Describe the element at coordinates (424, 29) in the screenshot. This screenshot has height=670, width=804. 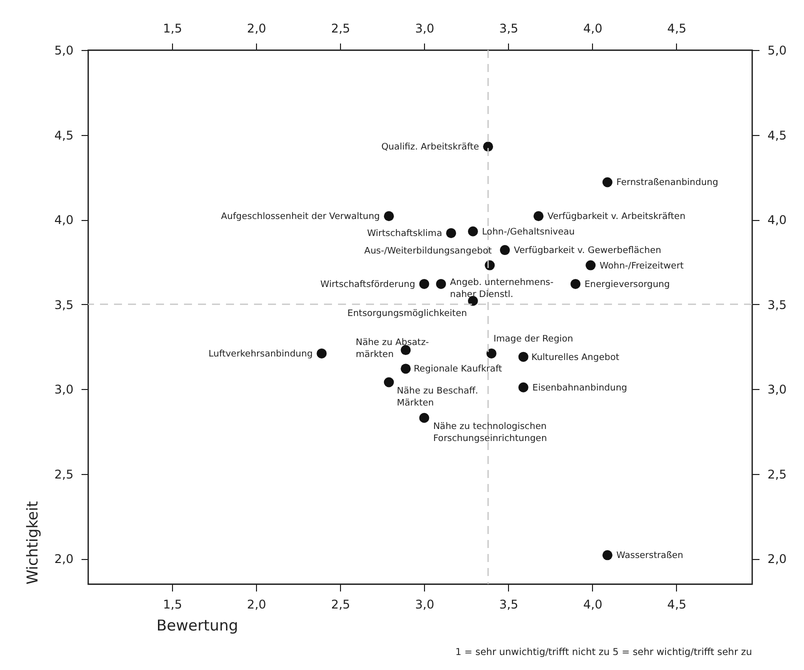
I see `x2-tick-label: 3,0` at that location.